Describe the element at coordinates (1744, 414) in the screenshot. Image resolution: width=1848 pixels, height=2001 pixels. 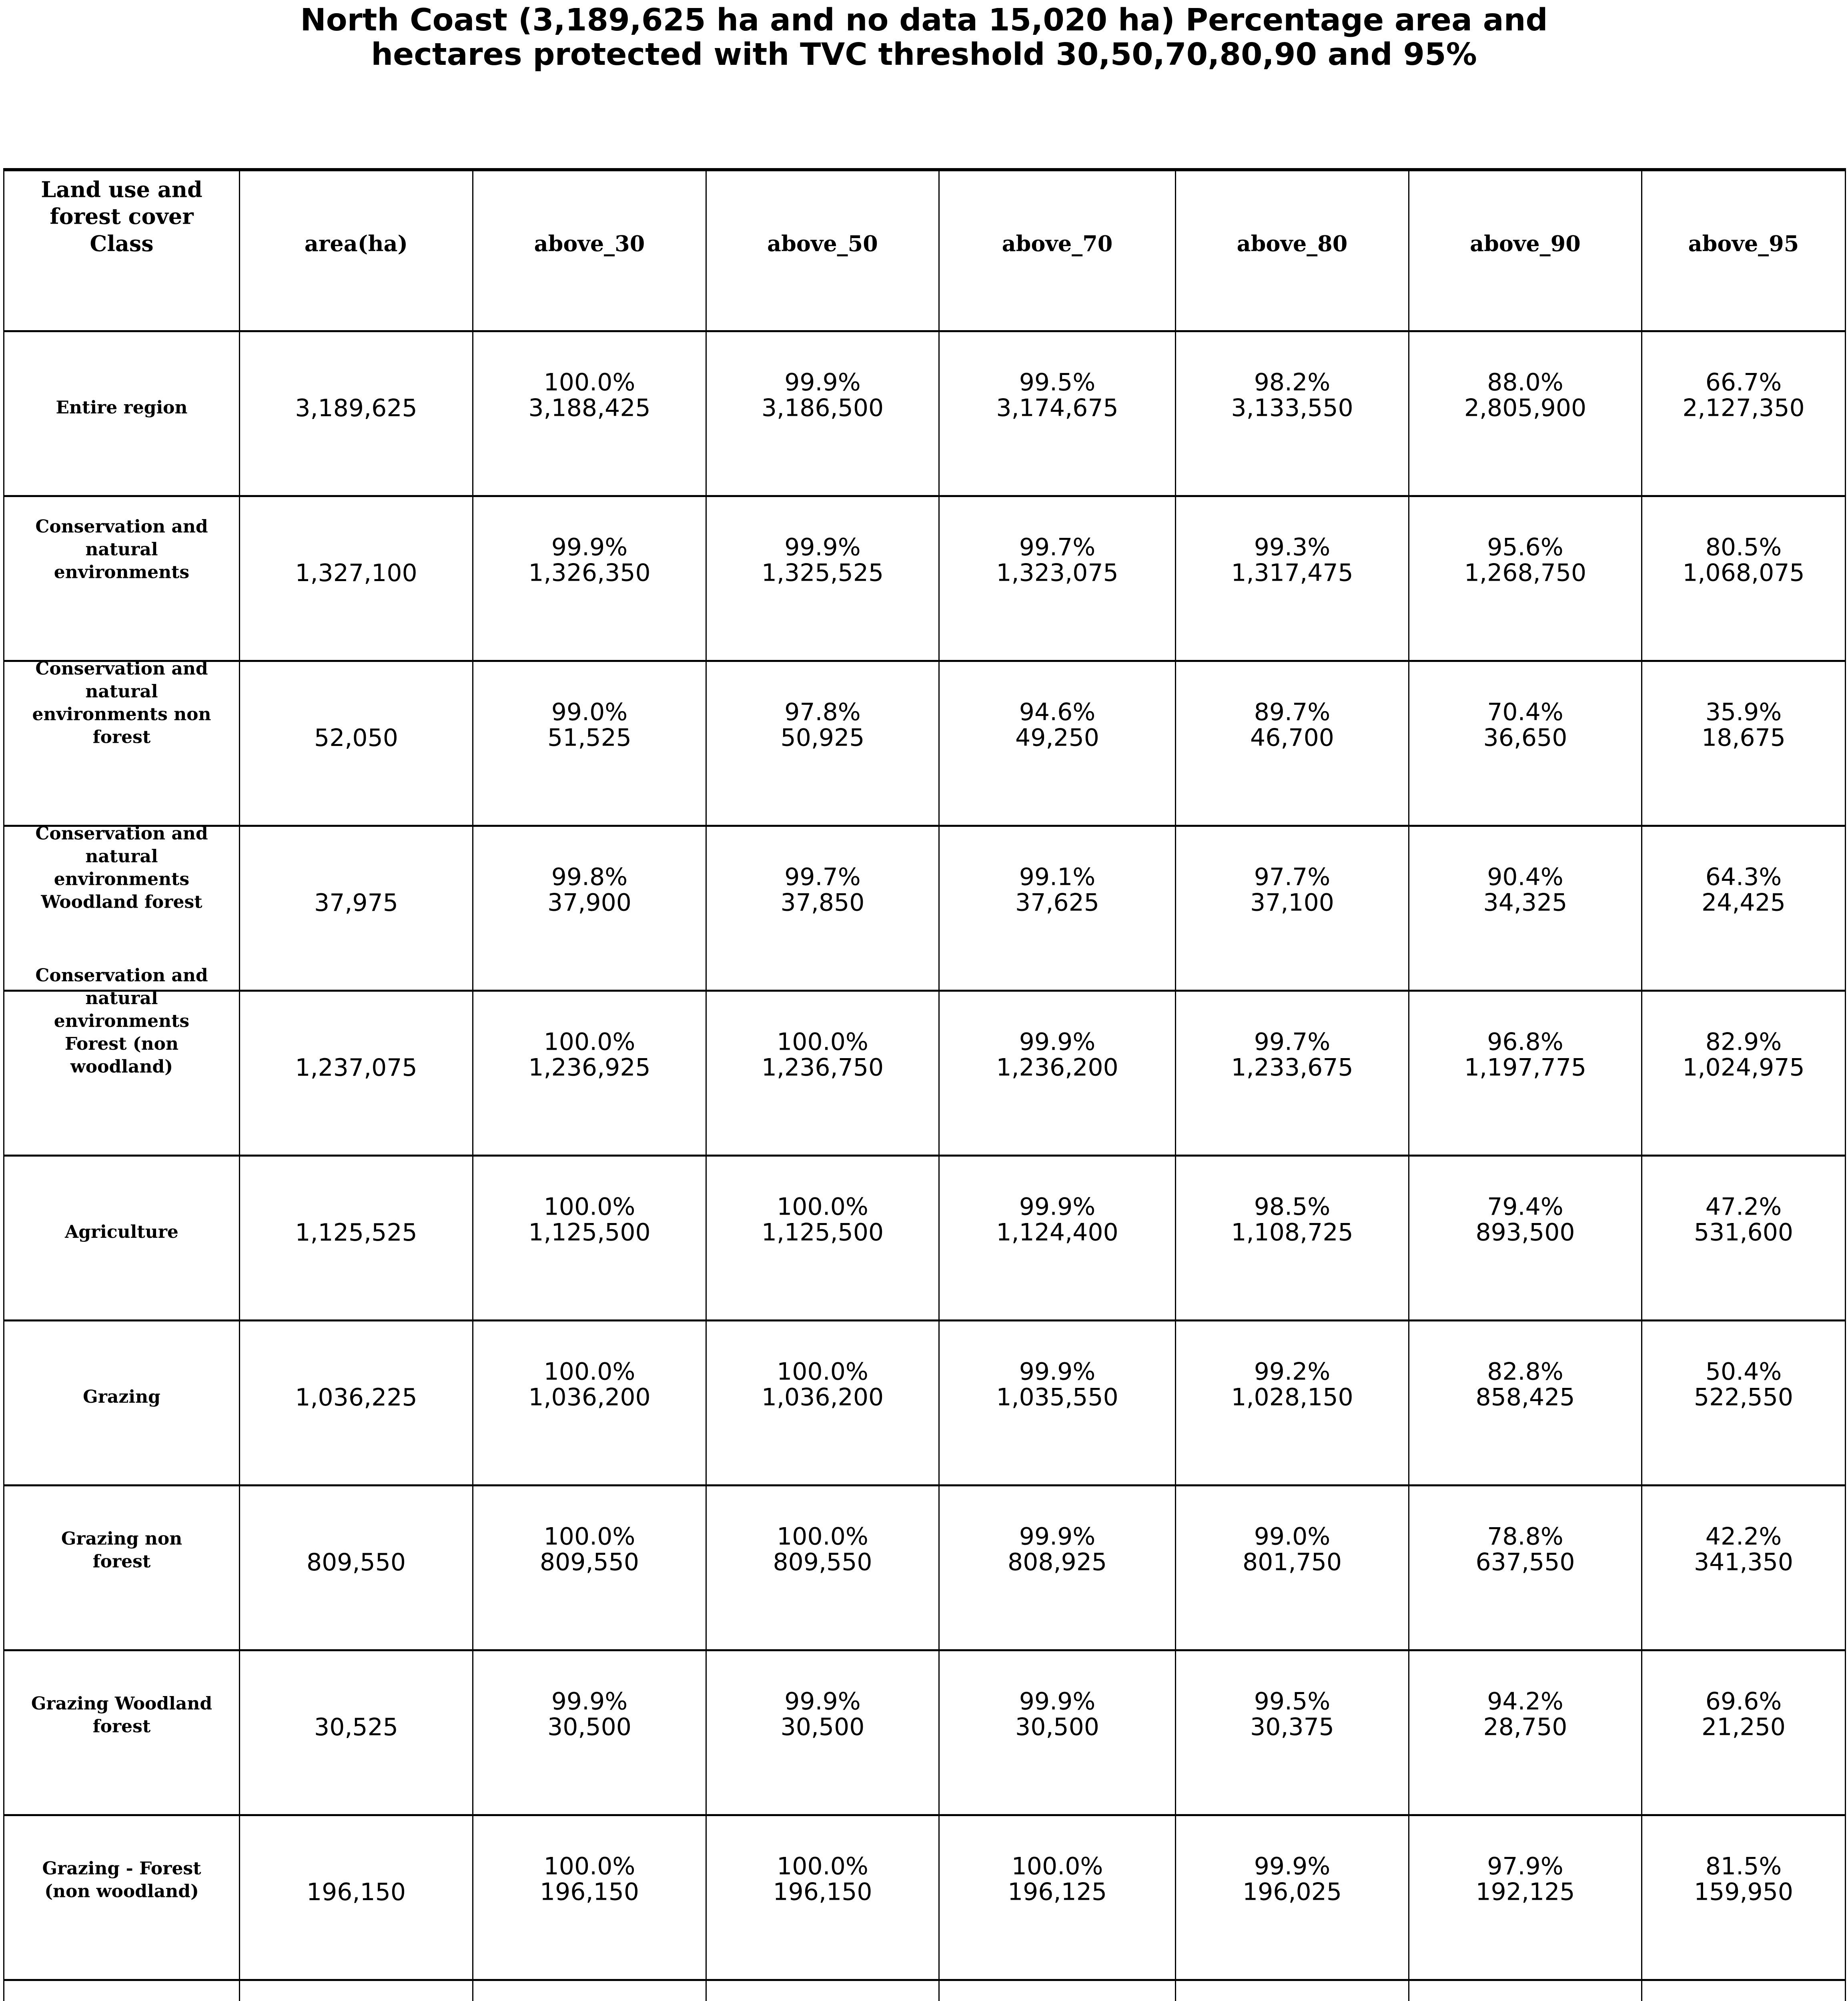
I see `table-cell: 66.7% 2,127,350` at that location.